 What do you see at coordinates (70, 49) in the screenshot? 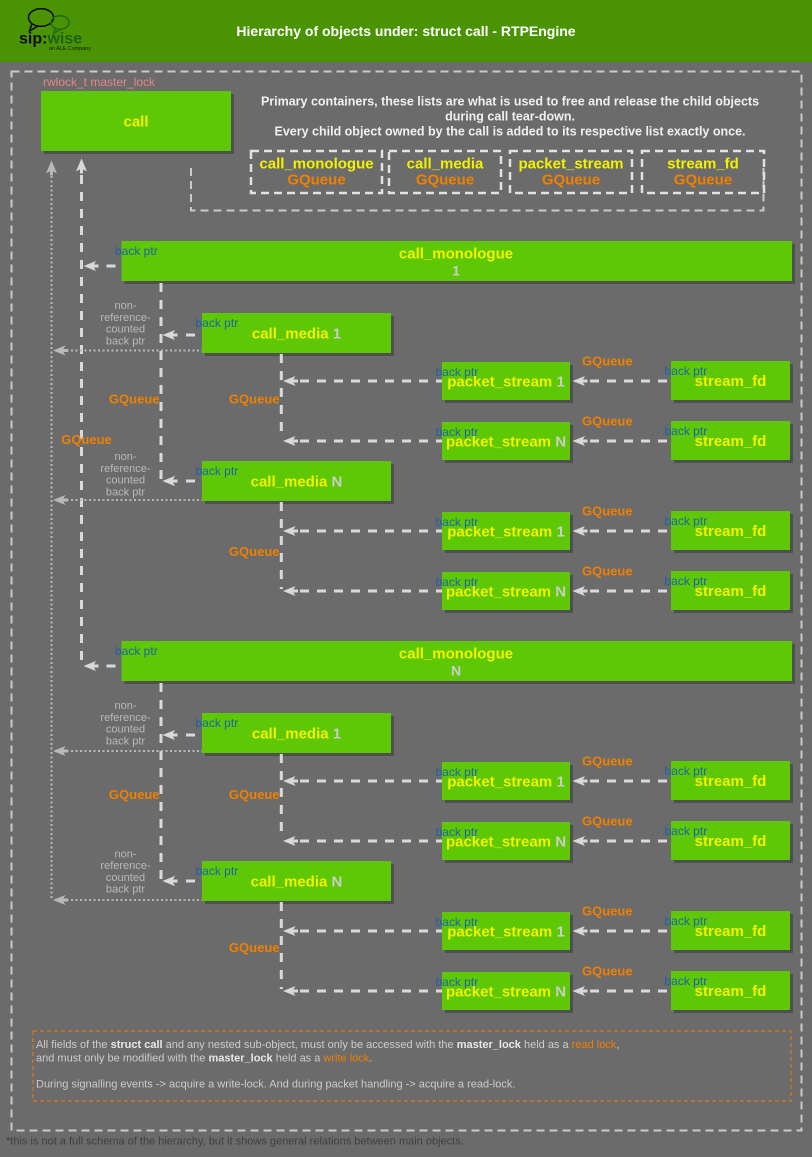
I see `svg-text: an ALE Company` at bounding box center [70, 49].